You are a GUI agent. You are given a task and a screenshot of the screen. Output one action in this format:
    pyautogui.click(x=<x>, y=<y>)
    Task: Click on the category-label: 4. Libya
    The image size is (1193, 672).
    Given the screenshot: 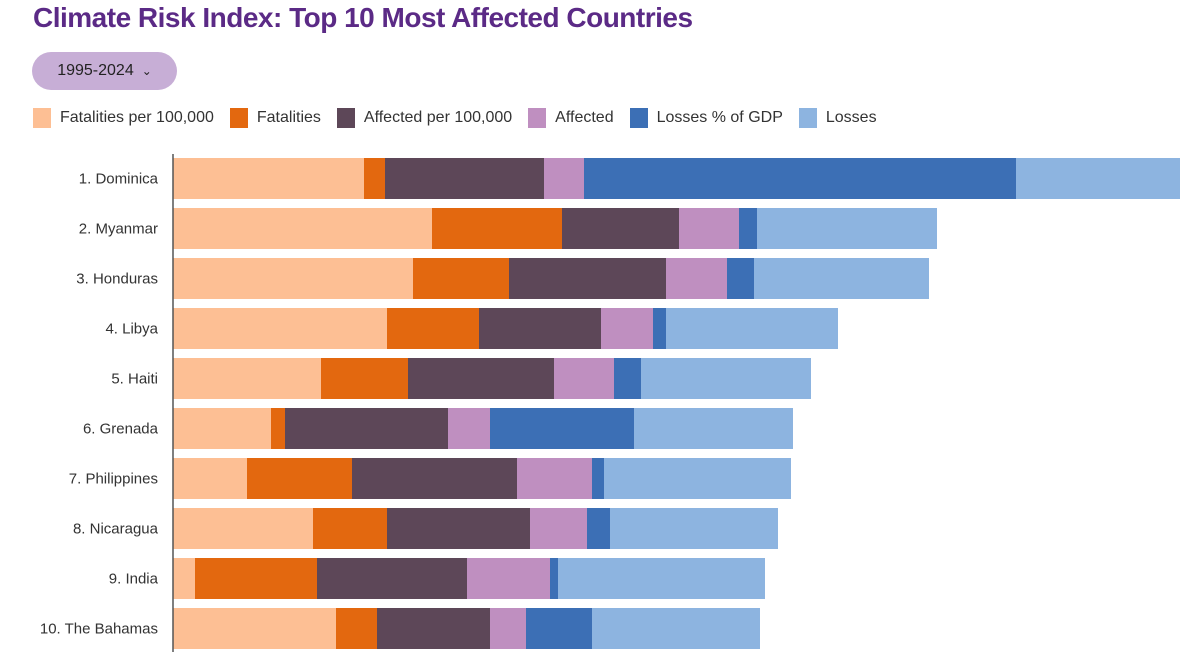 What is the action you would take?
    pyautogui.click(x=131, y=329)
    